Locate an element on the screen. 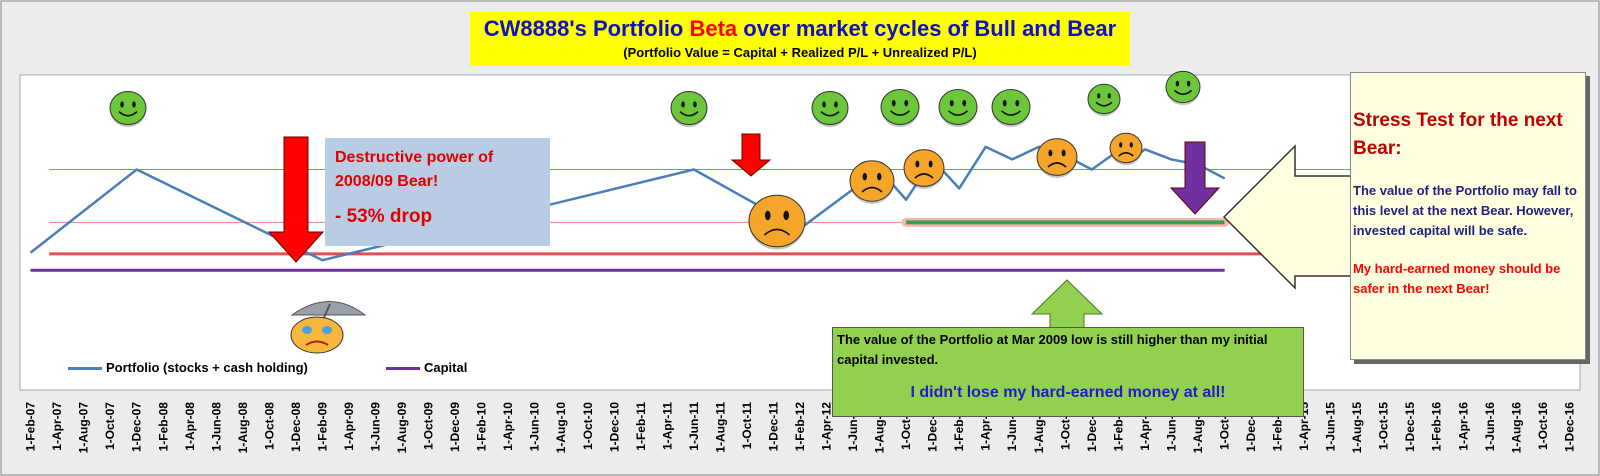 The image size is (1600, 476). legend-label-portfolio: Portfolio (stocks + cash holding) is located at coordinates (207, 367).